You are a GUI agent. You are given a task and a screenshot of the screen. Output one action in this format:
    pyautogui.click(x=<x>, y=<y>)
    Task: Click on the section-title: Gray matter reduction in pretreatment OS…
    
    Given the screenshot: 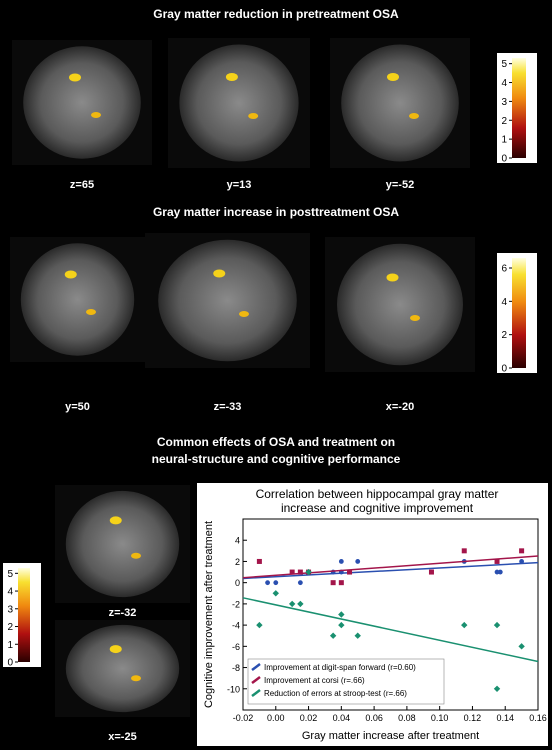 What is the action you would take?
    pyautogui.click(x=276, y=14)
    